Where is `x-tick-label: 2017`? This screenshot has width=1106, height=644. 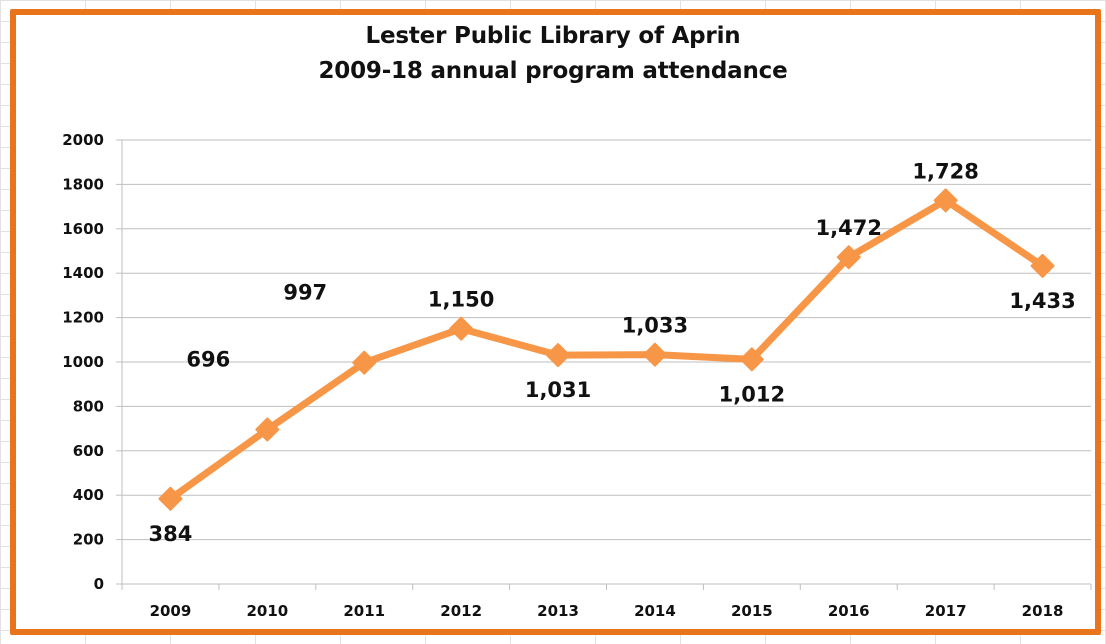 x-tick-label: 2017 is located at coordinates (946, 611).